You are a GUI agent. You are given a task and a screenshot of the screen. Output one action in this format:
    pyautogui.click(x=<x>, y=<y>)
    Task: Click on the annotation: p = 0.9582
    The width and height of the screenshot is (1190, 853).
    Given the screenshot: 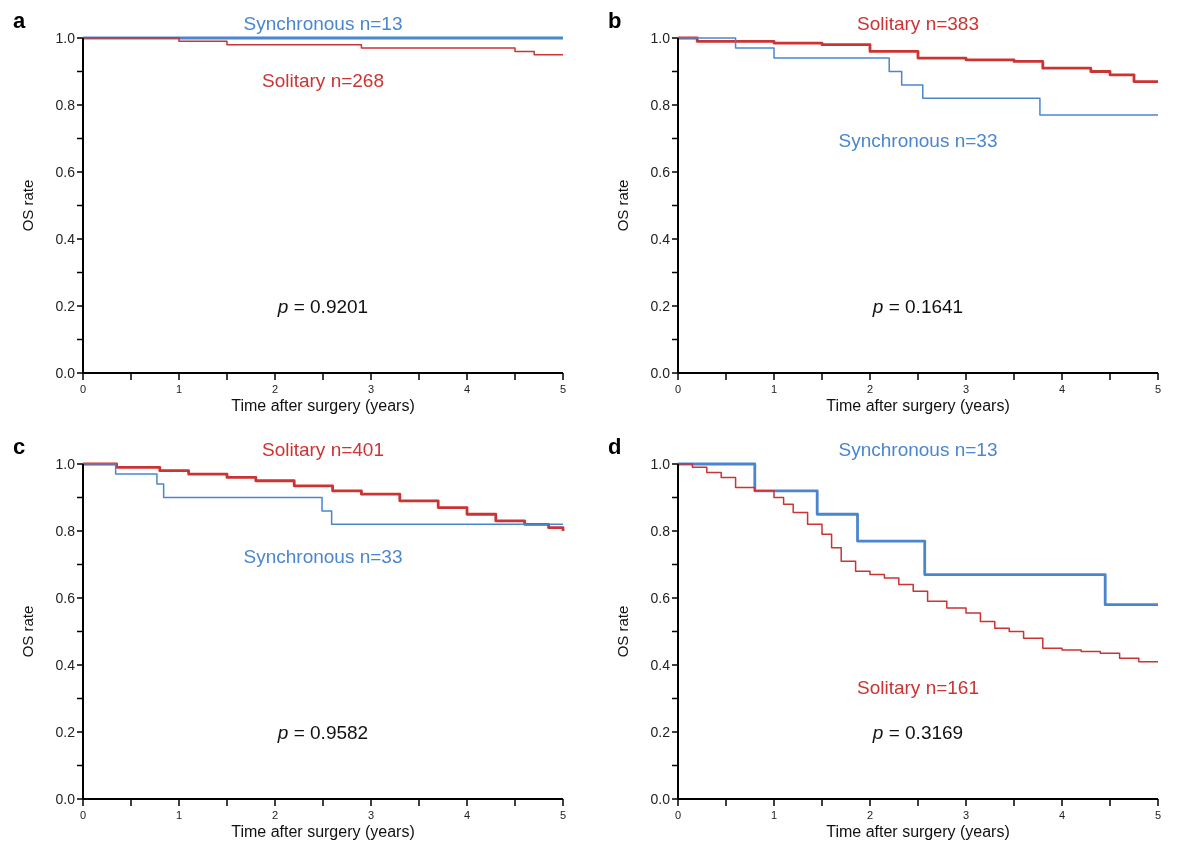 What is the action you would take?
    pyautogui.click(x=322, y=732)
    